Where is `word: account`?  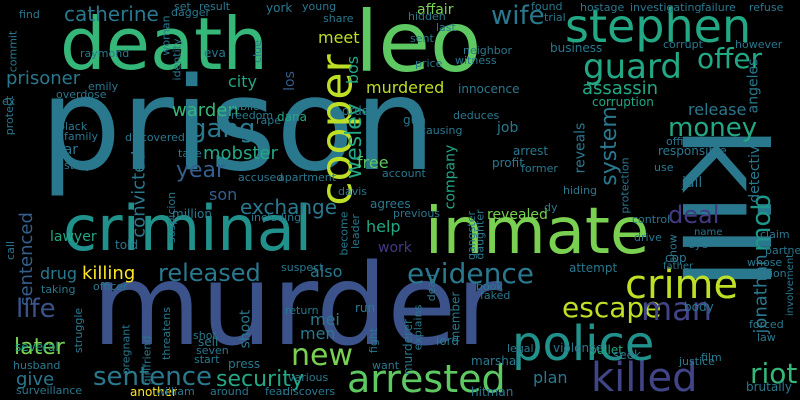 word: account is located at coordinates (404, 173).